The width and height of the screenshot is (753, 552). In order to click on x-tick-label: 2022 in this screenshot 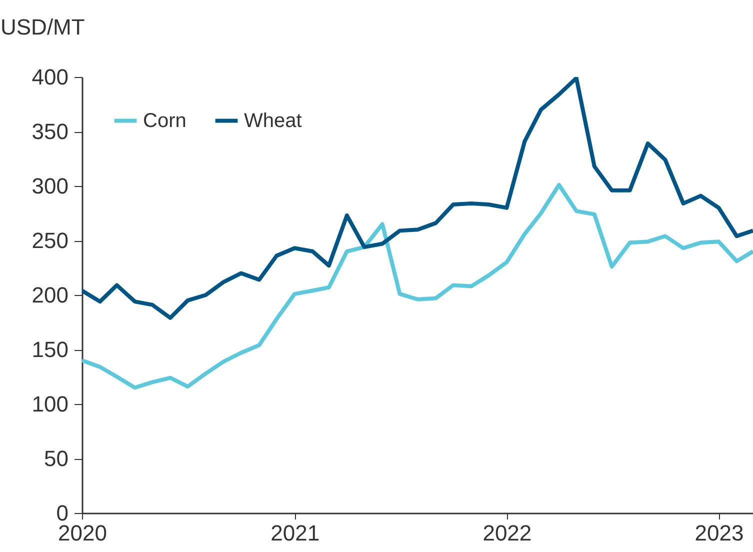, I will do `click(507, 533)`.